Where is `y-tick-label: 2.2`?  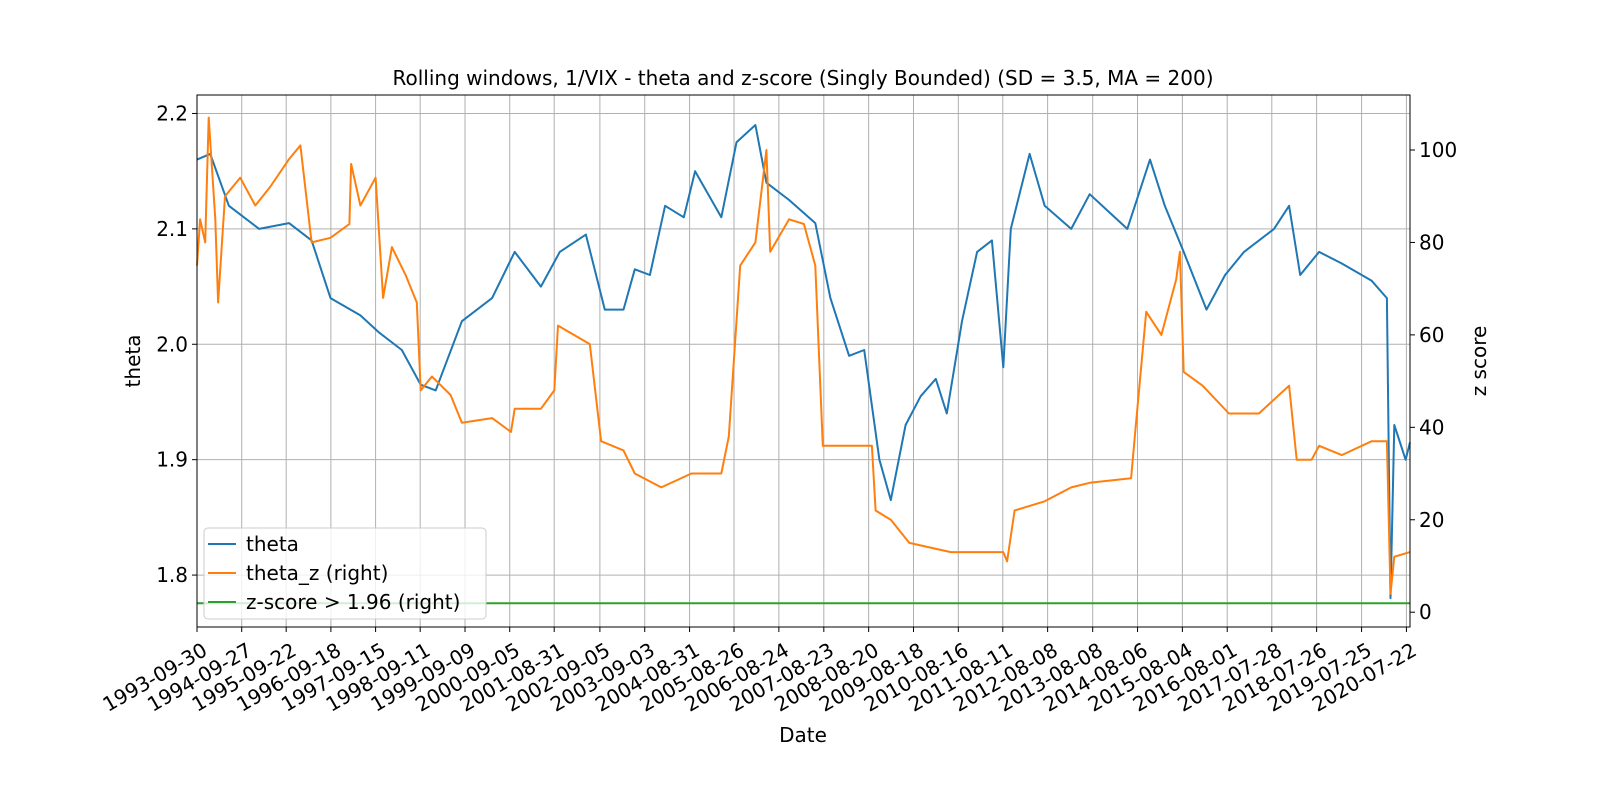
y-tick-label: 2.2 is located at coordinates (172, 113).